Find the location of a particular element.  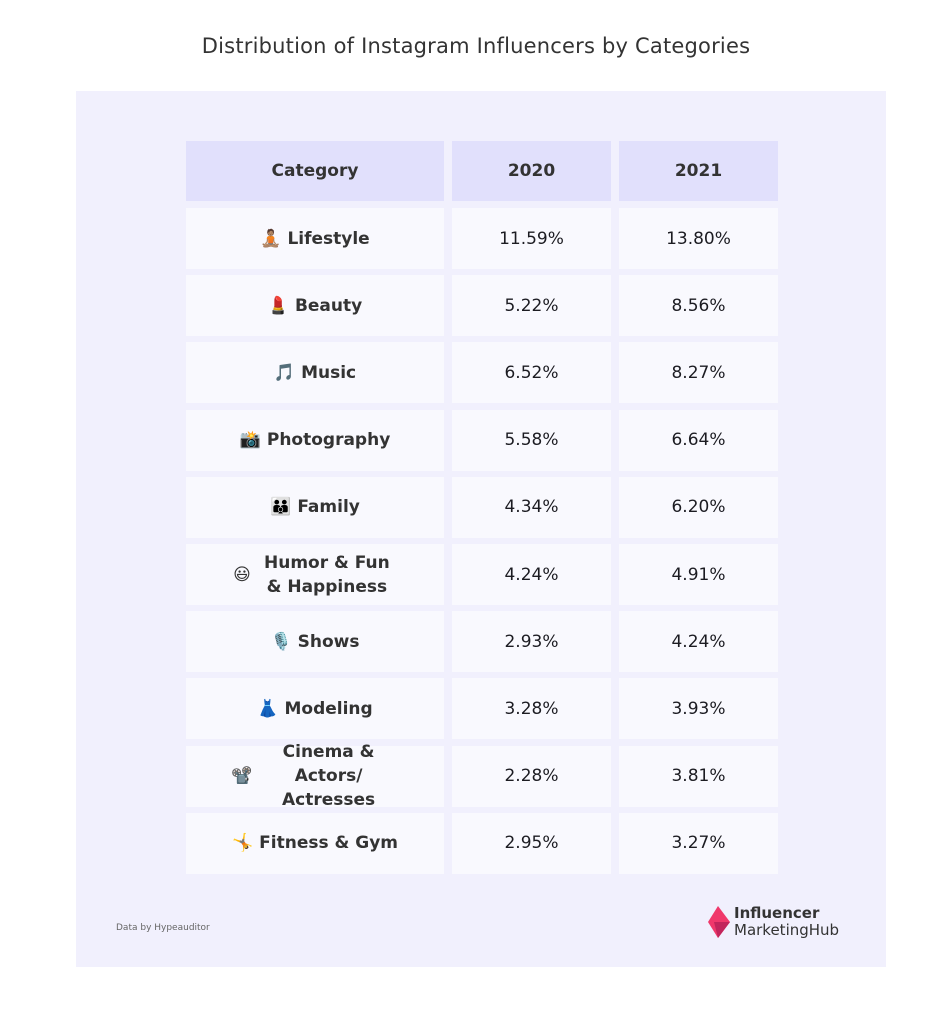

category-cell: 📽️ Cinema & Actors/ Actresses is located at coordinates (315, 776).